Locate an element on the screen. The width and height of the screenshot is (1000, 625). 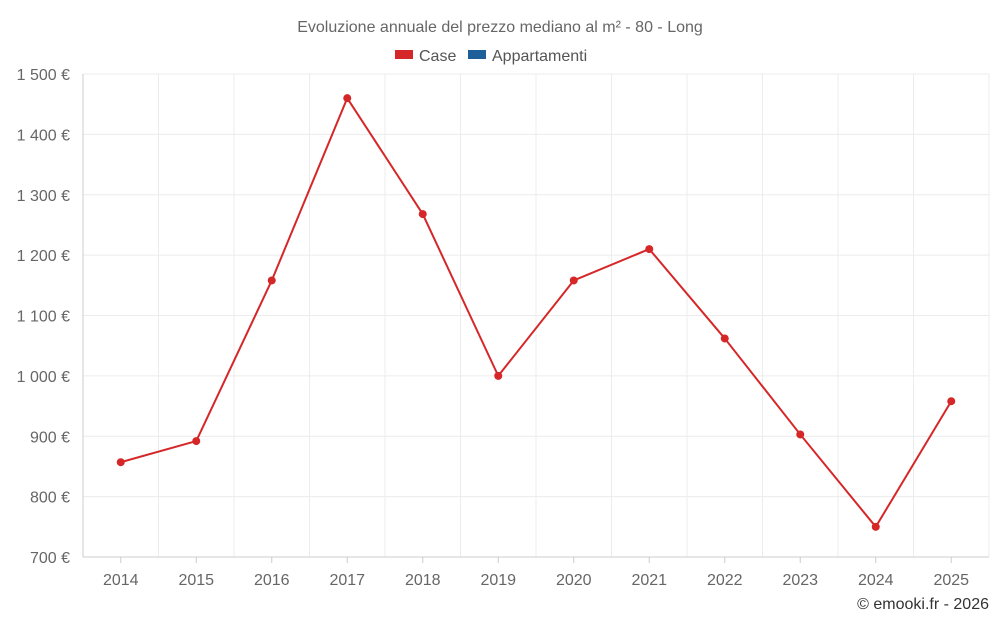
x-tick-label: 2021 is located at coordinates (649, 580).